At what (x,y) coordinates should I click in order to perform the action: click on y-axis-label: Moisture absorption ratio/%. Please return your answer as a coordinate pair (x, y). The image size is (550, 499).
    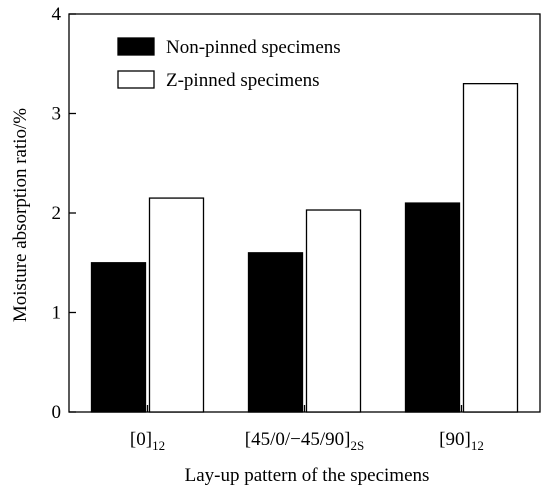
    Looking at the image, I should click on (20, 215).